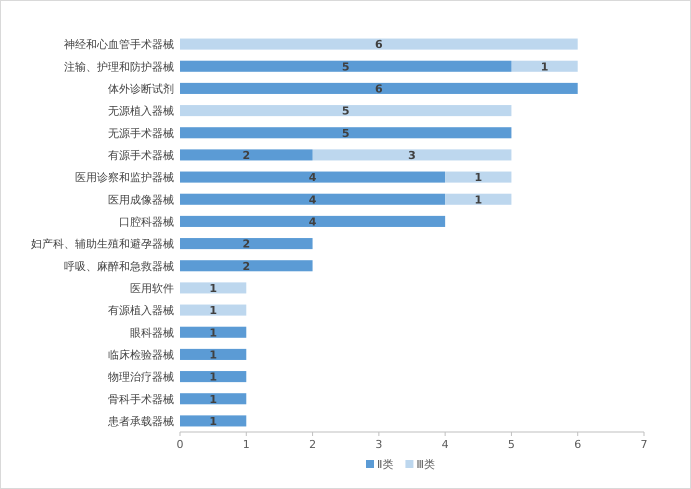  I want to click on legend-label: Ⅲ类, so click(426, 464).